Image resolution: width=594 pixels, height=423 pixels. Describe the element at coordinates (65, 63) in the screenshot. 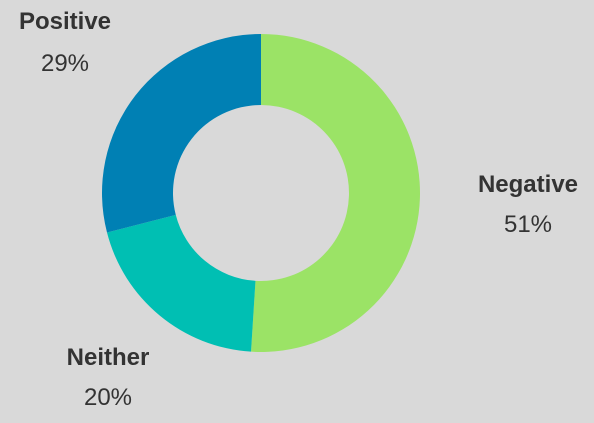

I see `slice-percent-positive: 29%` at that location.